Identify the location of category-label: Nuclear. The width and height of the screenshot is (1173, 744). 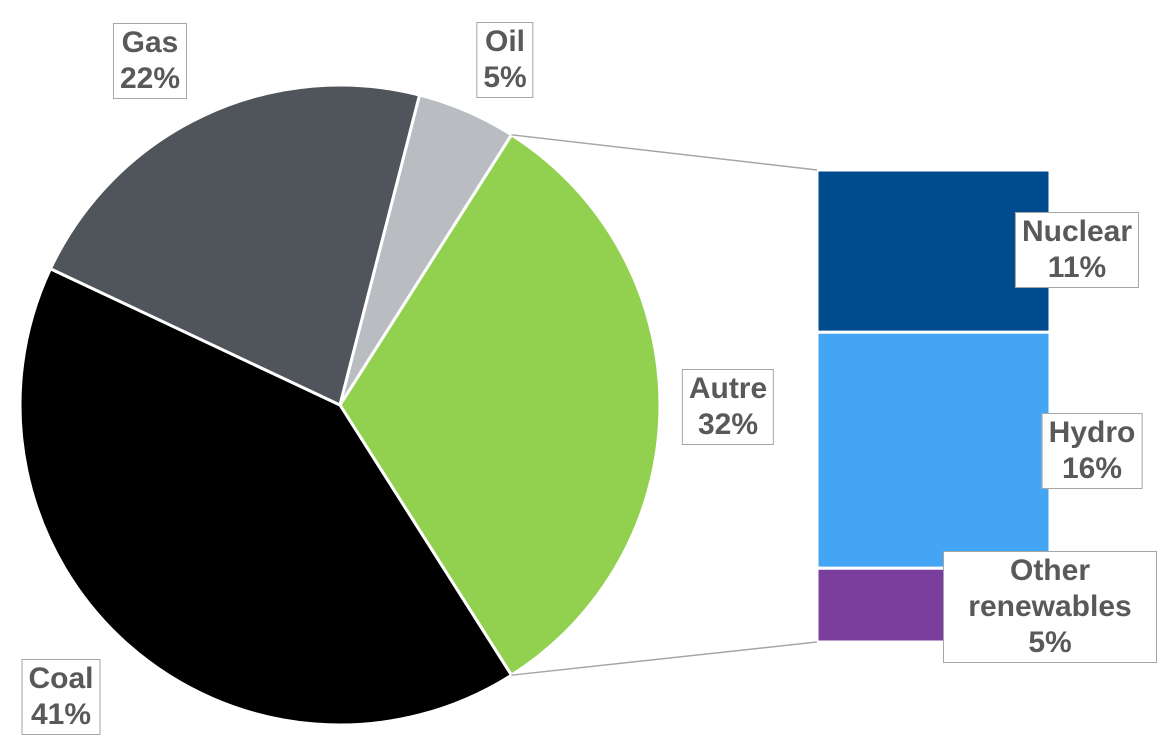
(1077, 231).